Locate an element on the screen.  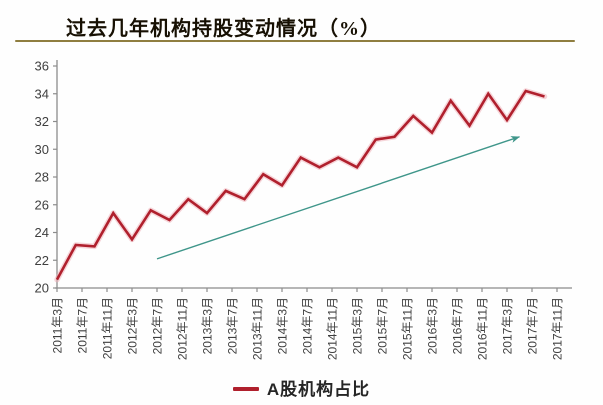
x-axis-tick-label: 2015年7月 is located at coordinates (383, 325).